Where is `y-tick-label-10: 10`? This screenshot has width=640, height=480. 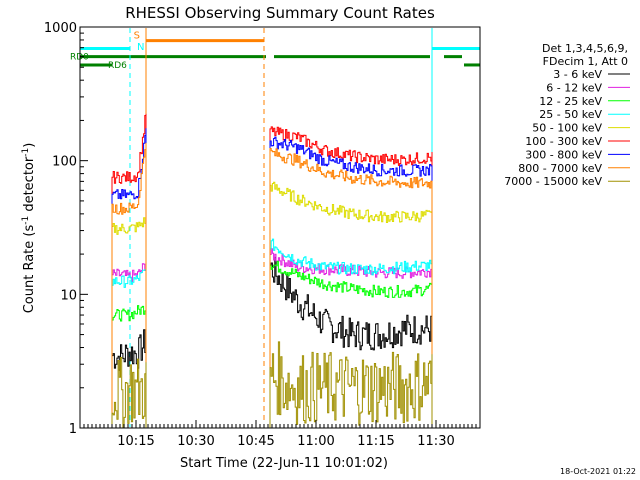 y-tick-label-10: 10 is located at coordinates (68, 295).